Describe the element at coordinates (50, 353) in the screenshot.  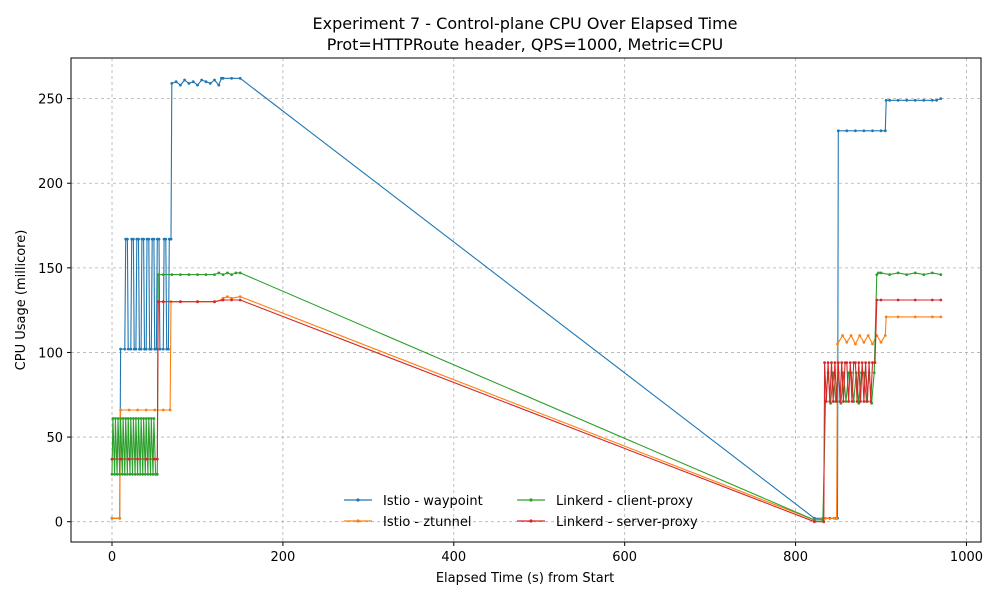
I see `y-tick-label: 100` at that location.